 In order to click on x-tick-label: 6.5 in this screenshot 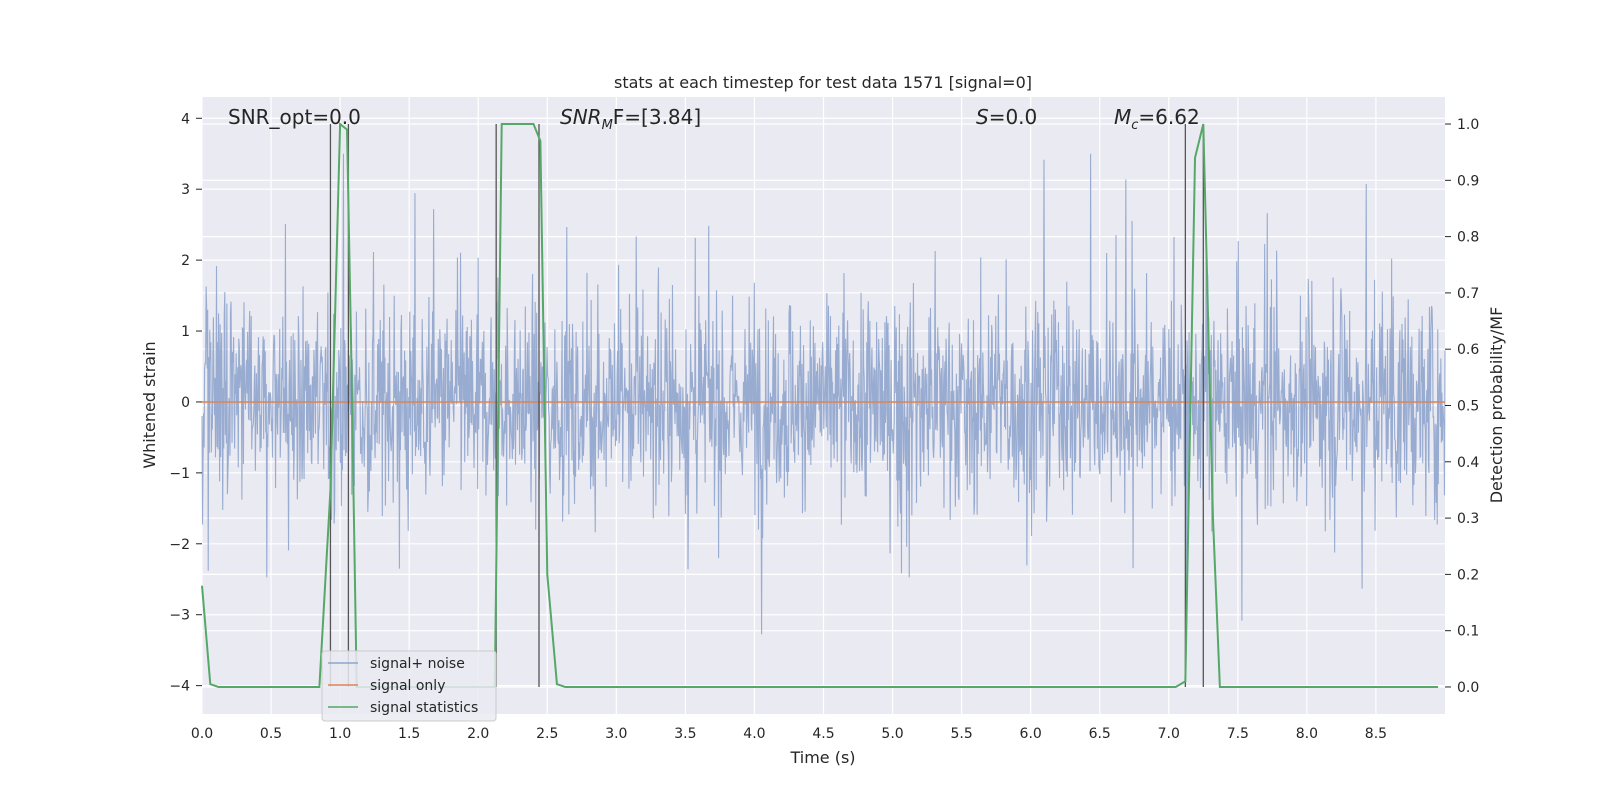, I will do `click(1100, 734)`.